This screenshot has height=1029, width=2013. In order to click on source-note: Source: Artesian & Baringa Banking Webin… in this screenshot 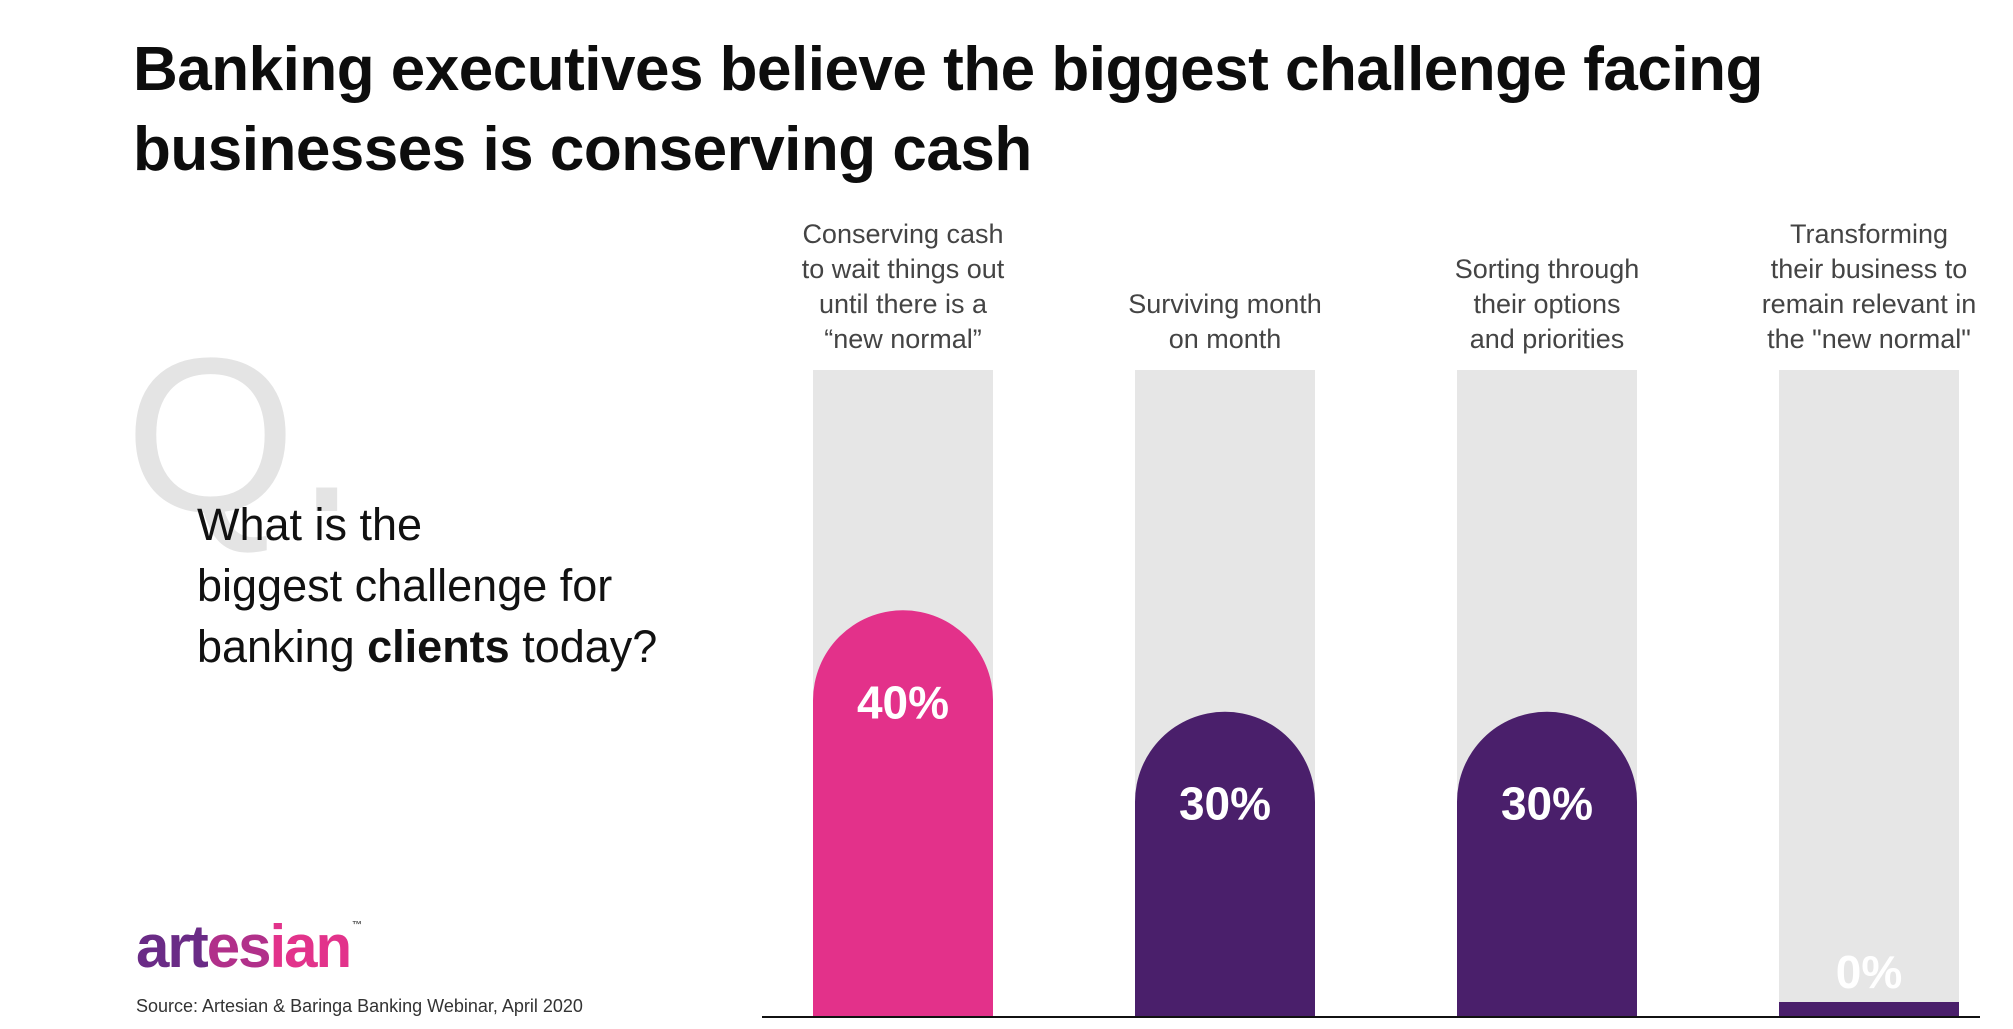, I will do `click(359, 1006)`.